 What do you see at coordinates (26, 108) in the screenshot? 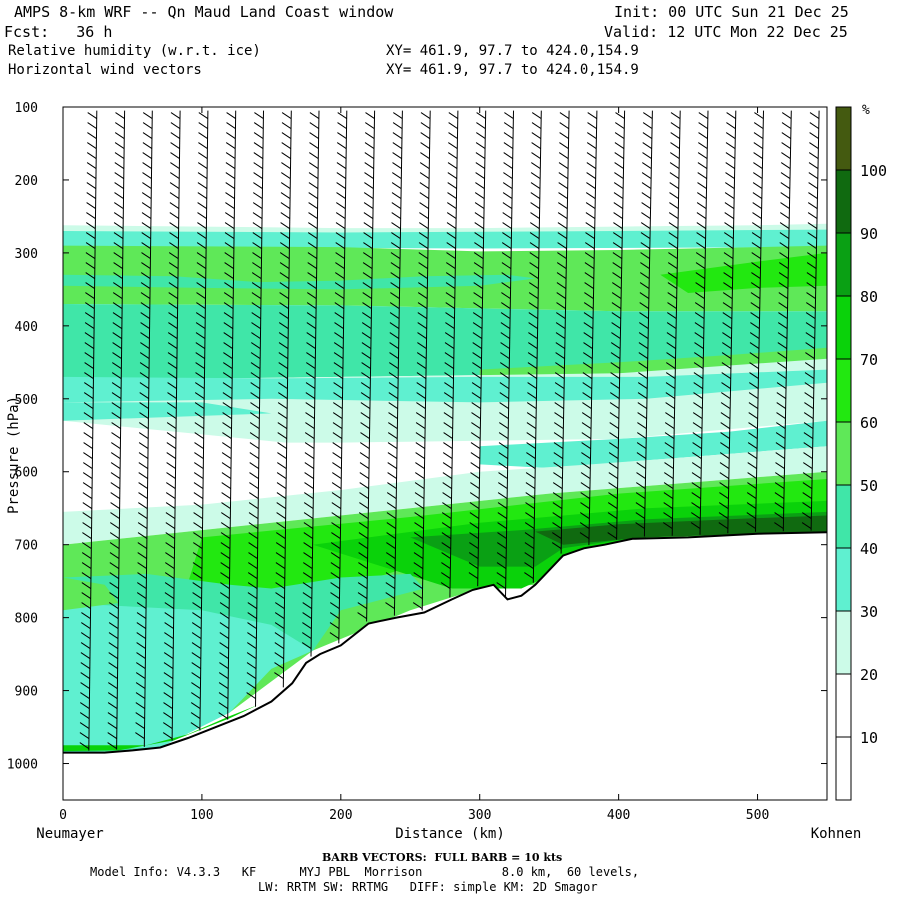
I see `y-tick-label-100: 100` at bounding box center [26, 108].